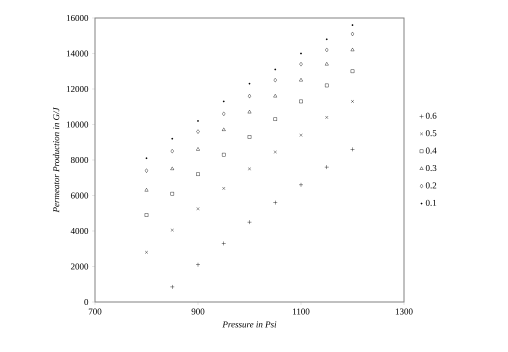 The height and width of the screenshot is (352, 508). Describe the element at coordinates (77, 53) in the screenshot. I see `y-tick-label: 14000` at that location.